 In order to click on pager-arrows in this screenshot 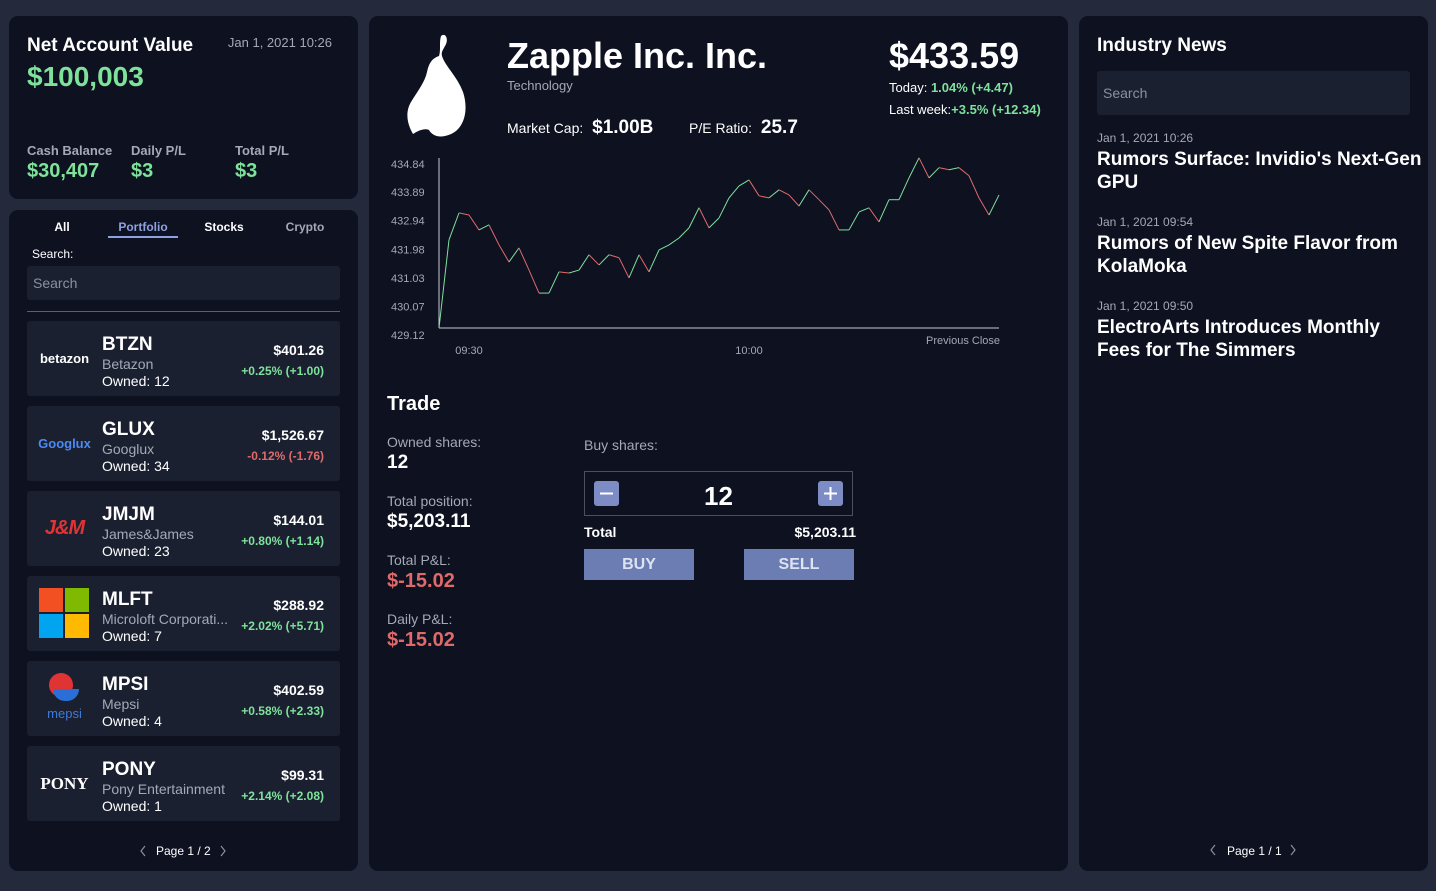, I will do `click(183, 851)`.